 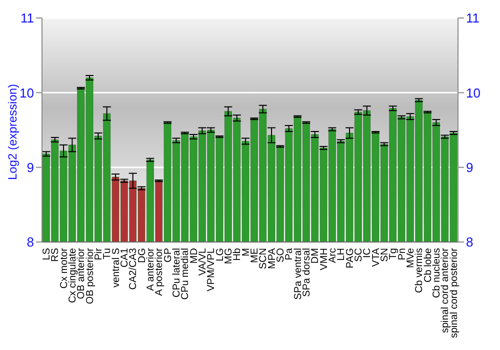 What do you see at coordinates (470, 167) in the screenshot?
I see `y2-tick-label: 9` at bounding box center [470, 167].